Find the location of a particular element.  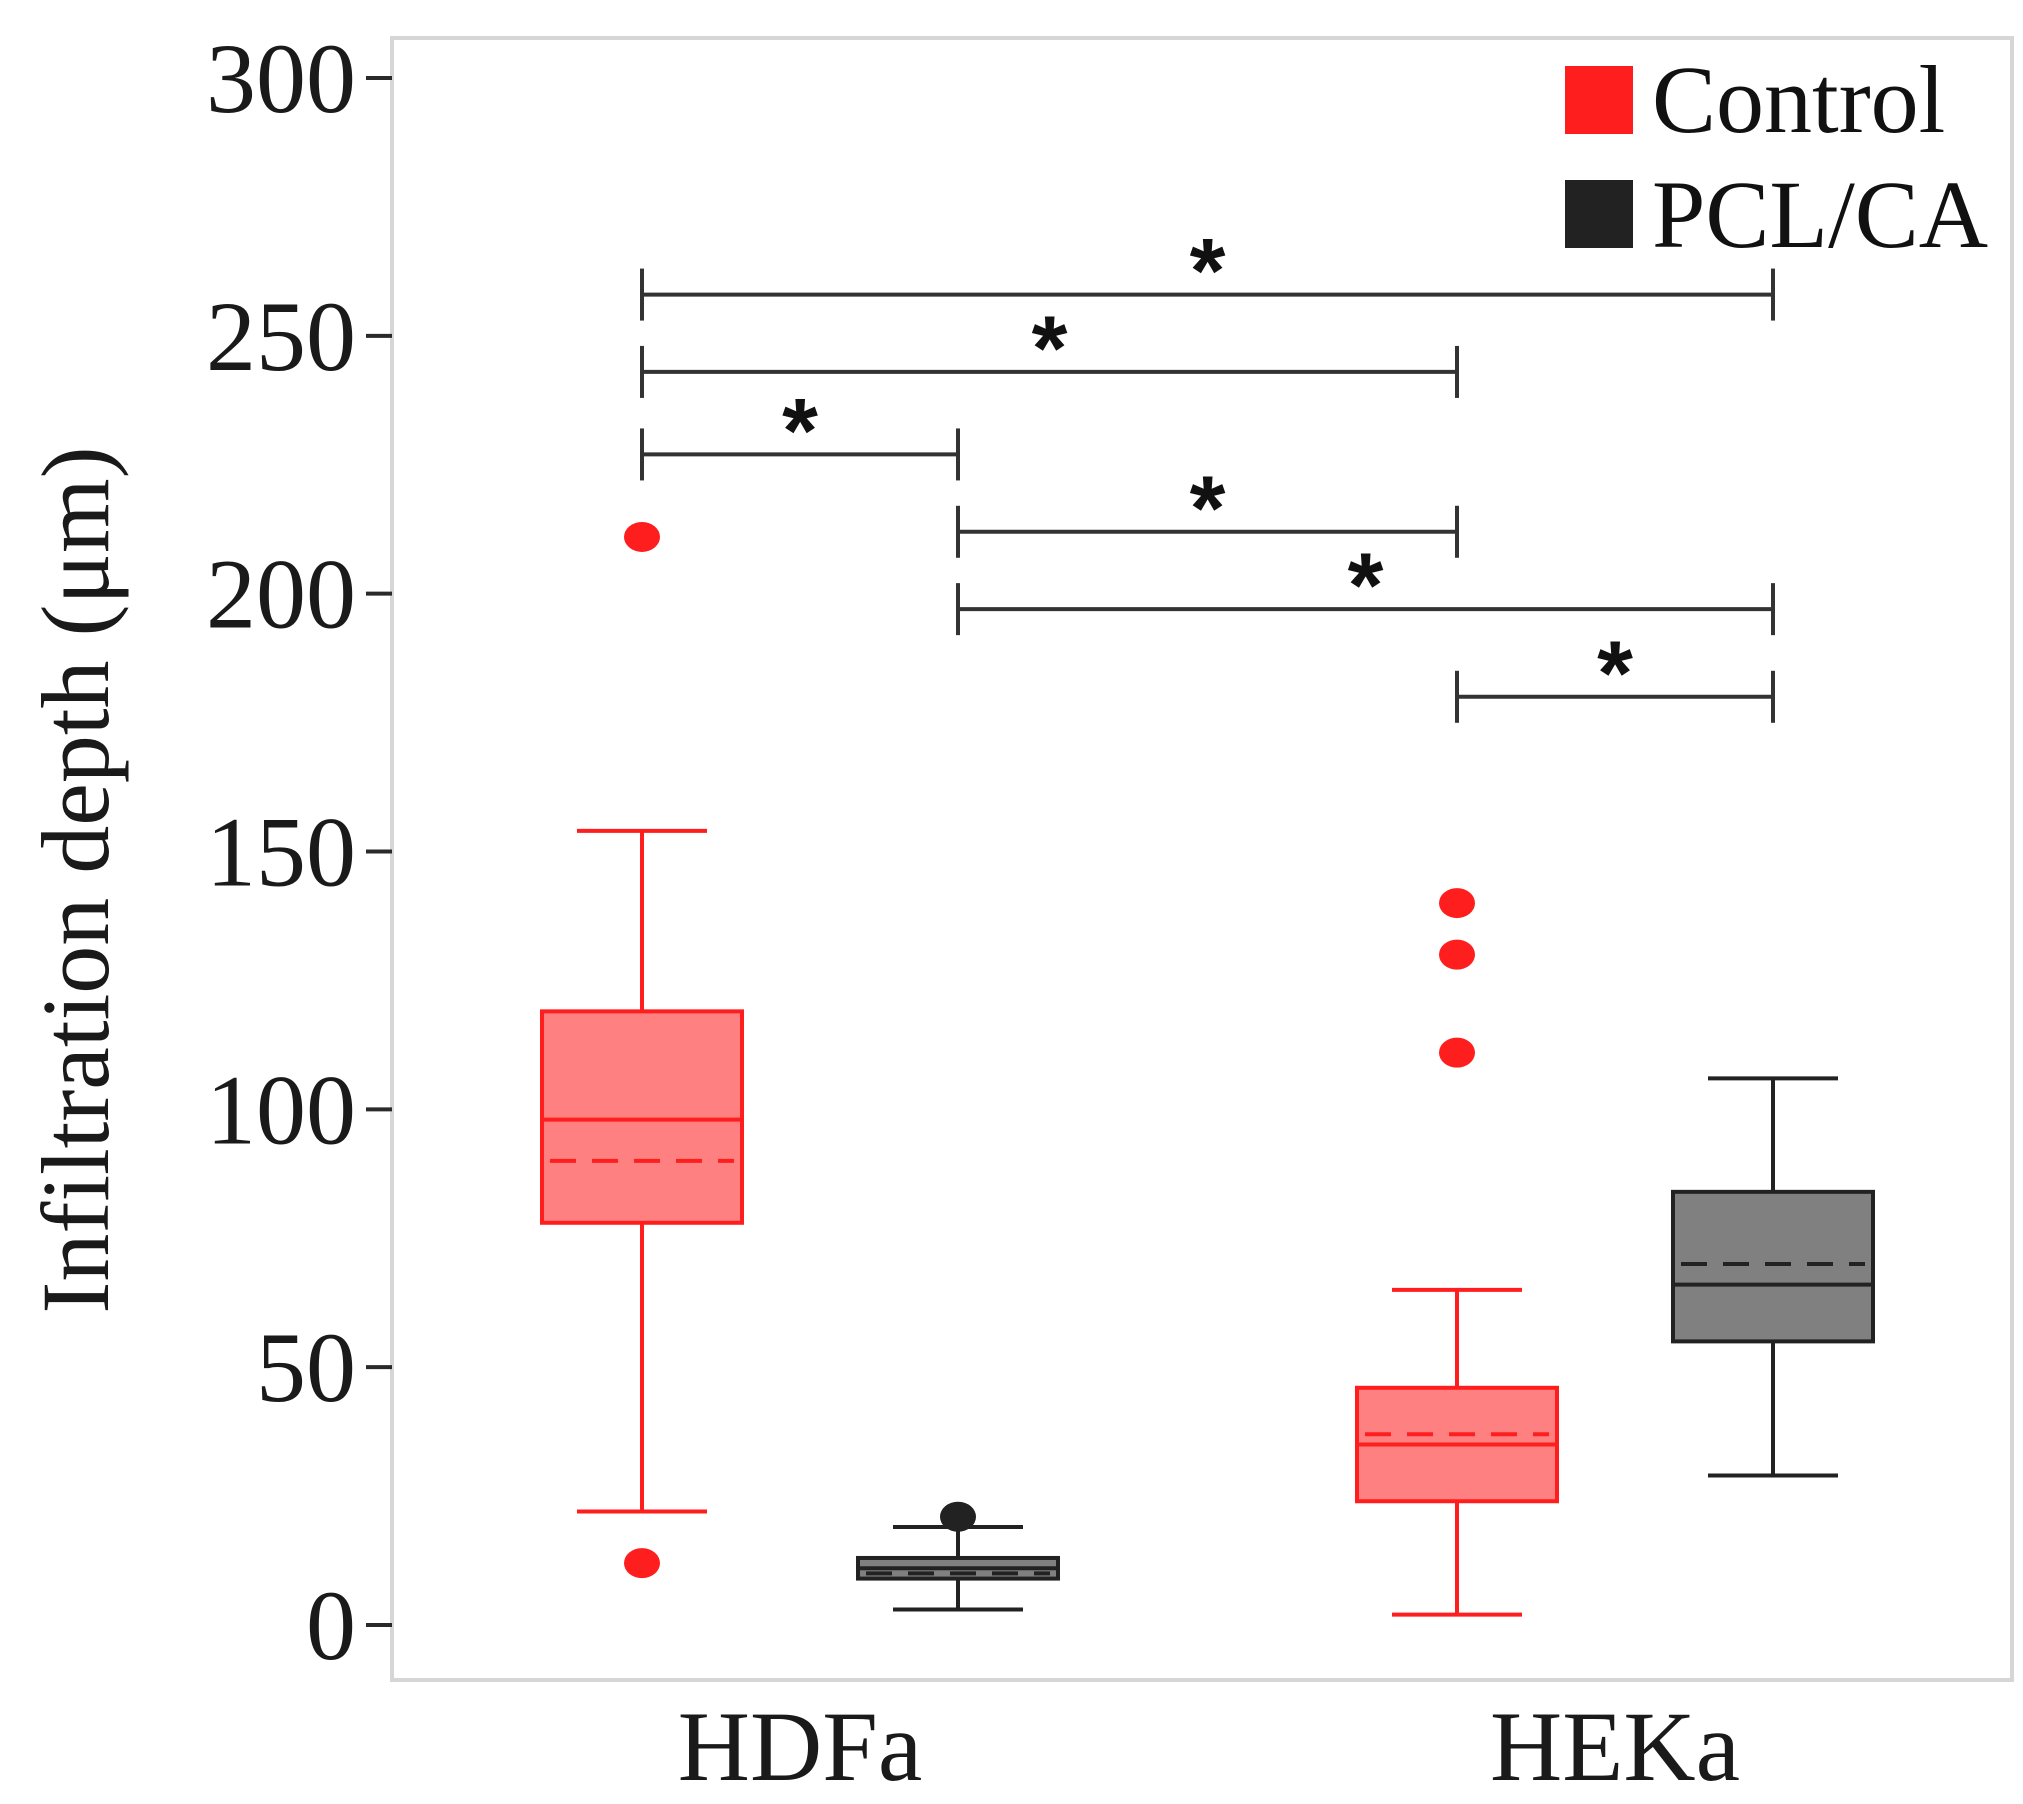

box-heka-pcl-ca is located at coordinates (1773, 1277).